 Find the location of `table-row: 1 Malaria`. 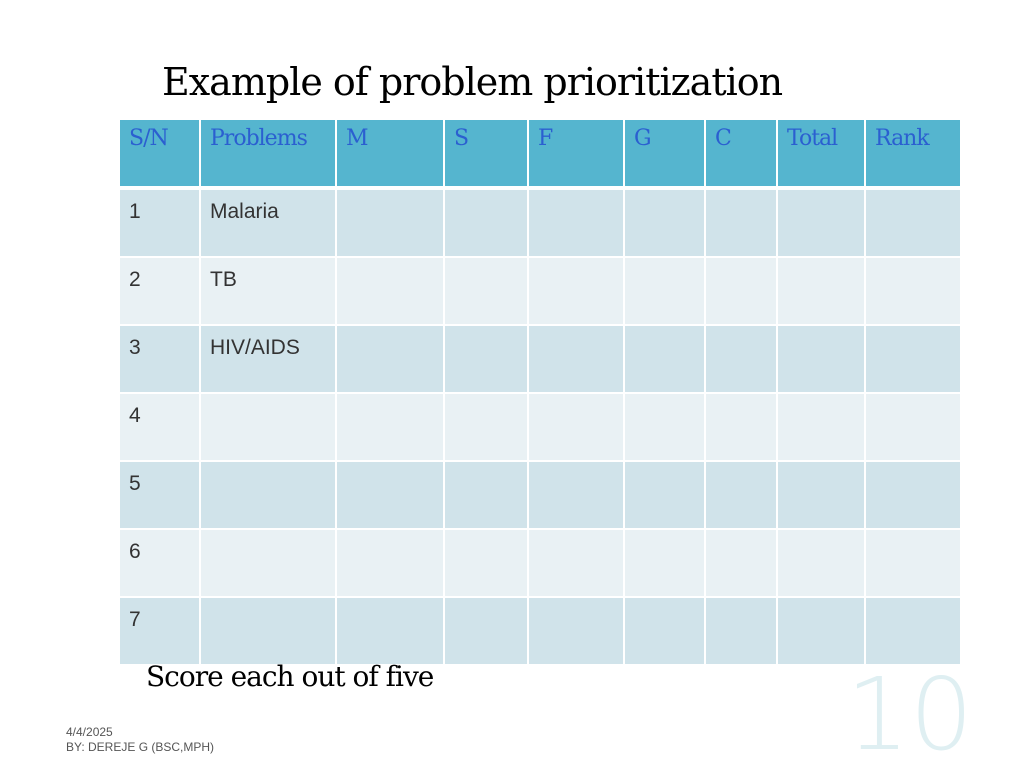

table-row: 1 Malaria is located at coordinates (540, 224).